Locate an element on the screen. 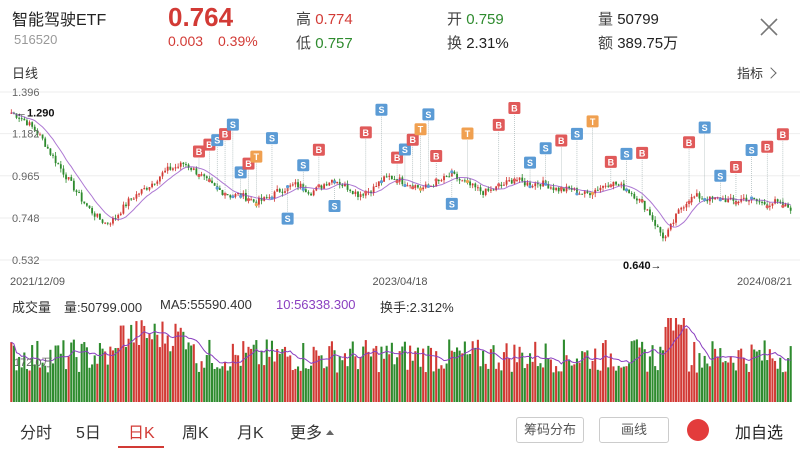 This screenshot has width=800, height=450. tab-monthly-k: 月K is located at coordinates (250, 433).